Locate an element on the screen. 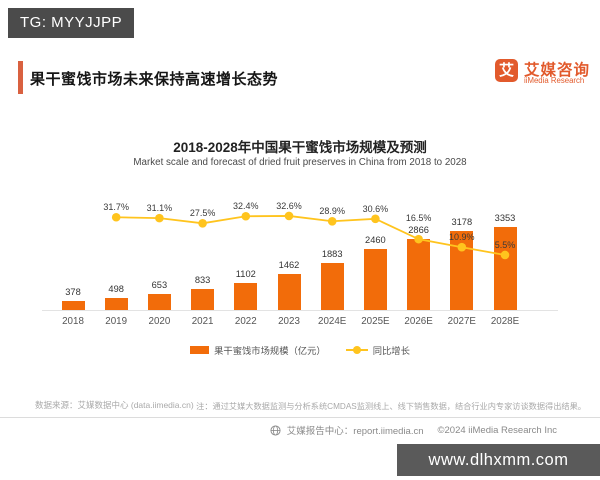 This screenshot has height=480, width=600. x-axis-label-2026E: 2026E is located at coordinates (418, 321).